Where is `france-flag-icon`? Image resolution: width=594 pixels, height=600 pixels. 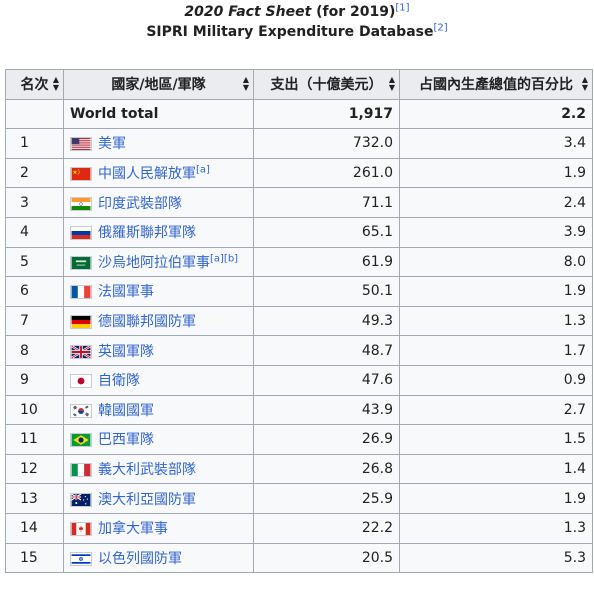
france-flag-icon is located at coordinates (81, 292).